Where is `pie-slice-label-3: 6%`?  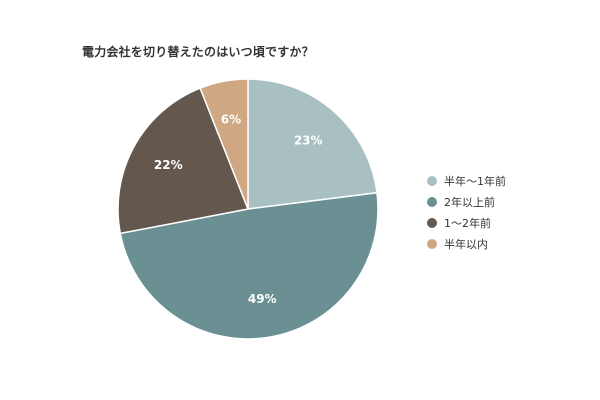 pie-slice-label-3: 6% is located at coordinates (231, 120).